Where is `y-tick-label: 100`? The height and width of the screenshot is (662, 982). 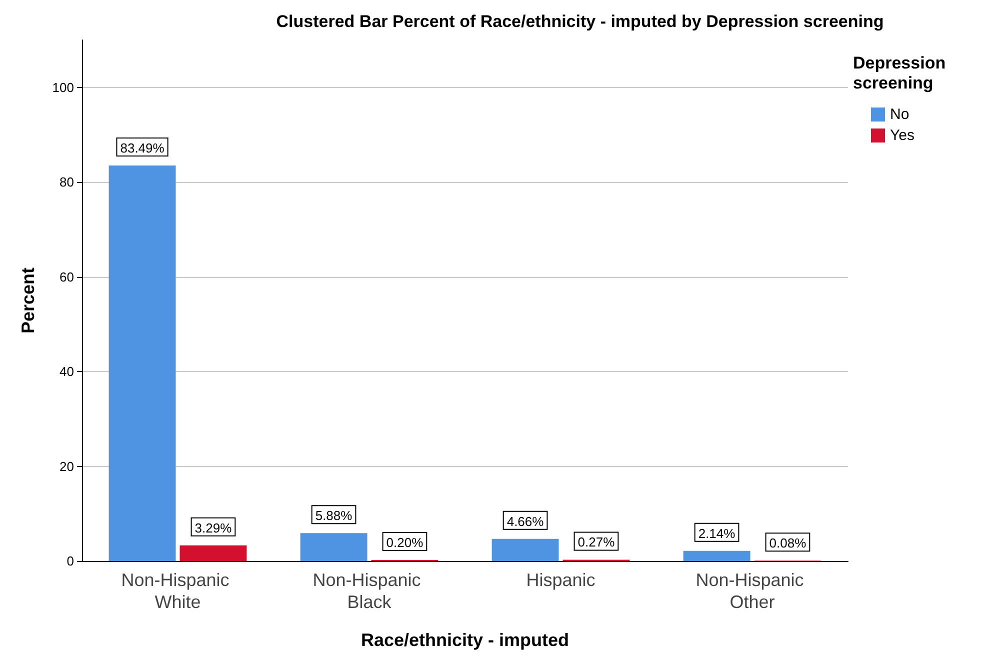 y-tick-label: 100 is located at coordinates (63, 87).